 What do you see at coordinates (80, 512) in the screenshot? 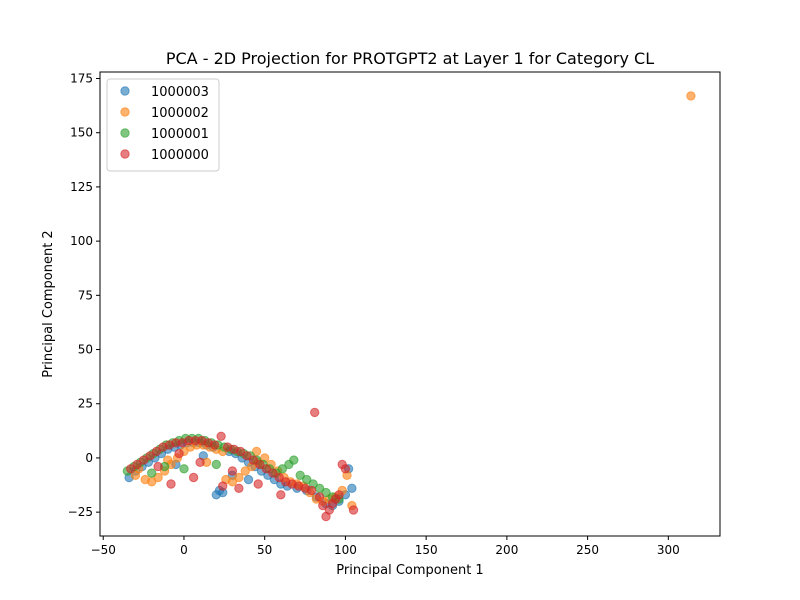
I see `y-tick-label: −25` at bounding box center [80, 512].